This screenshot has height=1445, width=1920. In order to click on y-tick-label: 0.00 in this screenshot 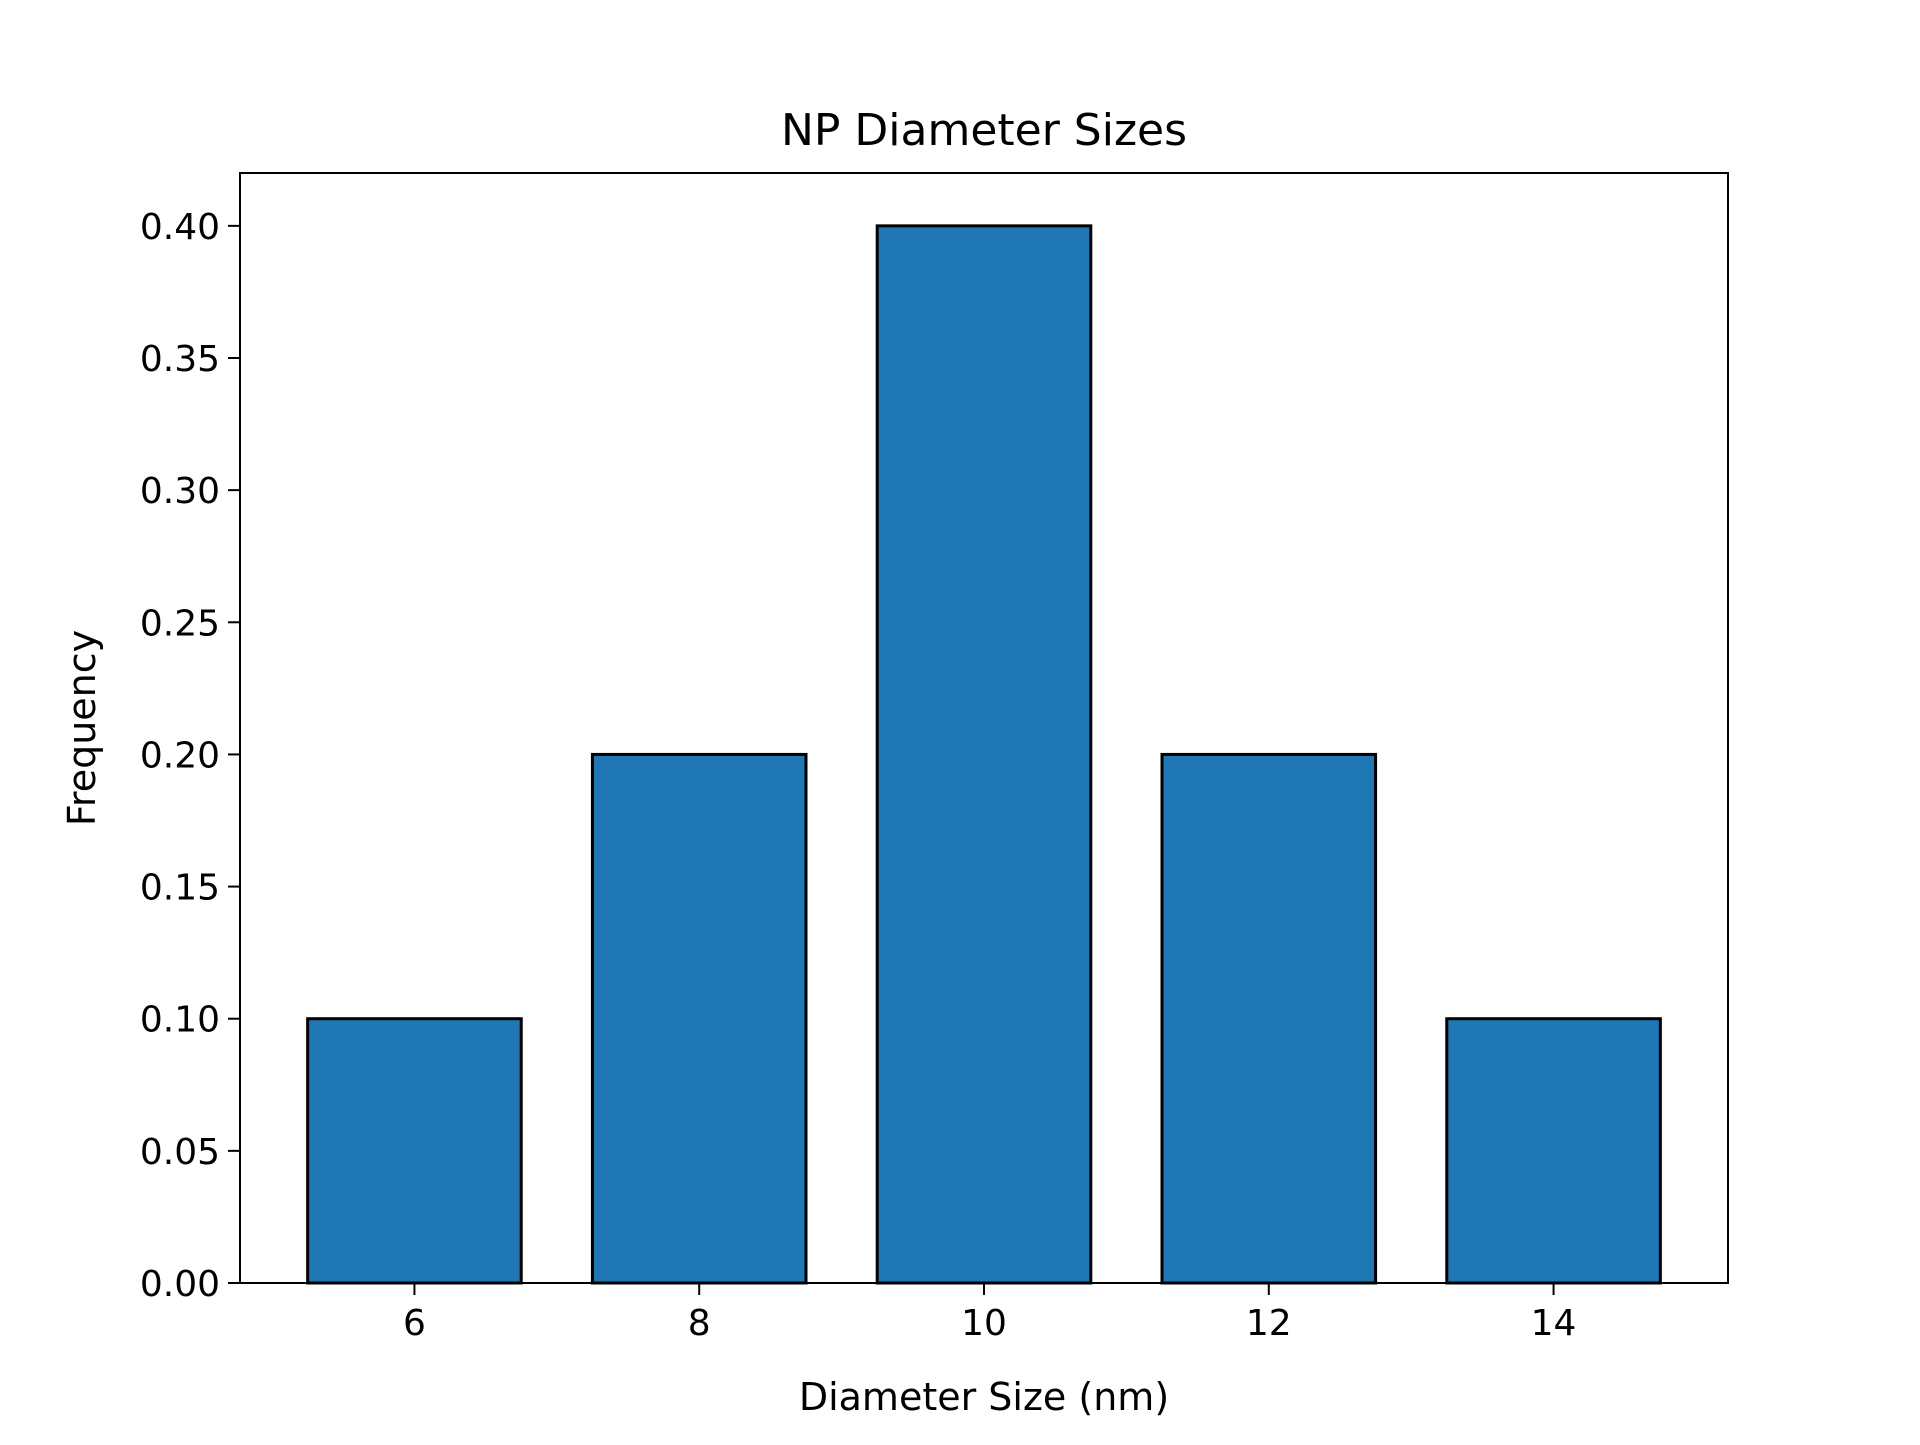, I will do `click(180, 1284)`.